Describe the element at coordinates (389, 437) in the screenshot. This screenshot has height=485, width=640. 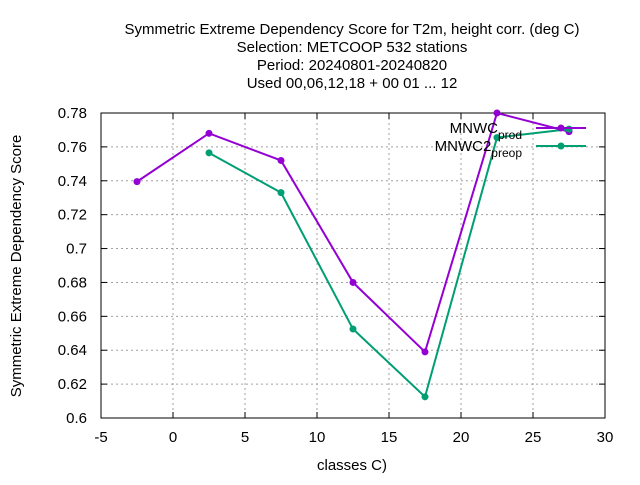
I see `x-tick-label: 15` at that location.